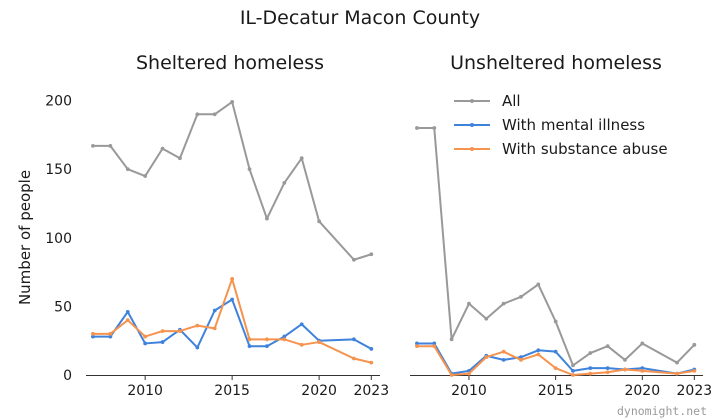 The height and width of the screenshot is (420, 720). What do you see at coordinates (472, 125) in the screenshot?
I see `legend-marker-with-mental-illness` at bounding box center [472, 125].